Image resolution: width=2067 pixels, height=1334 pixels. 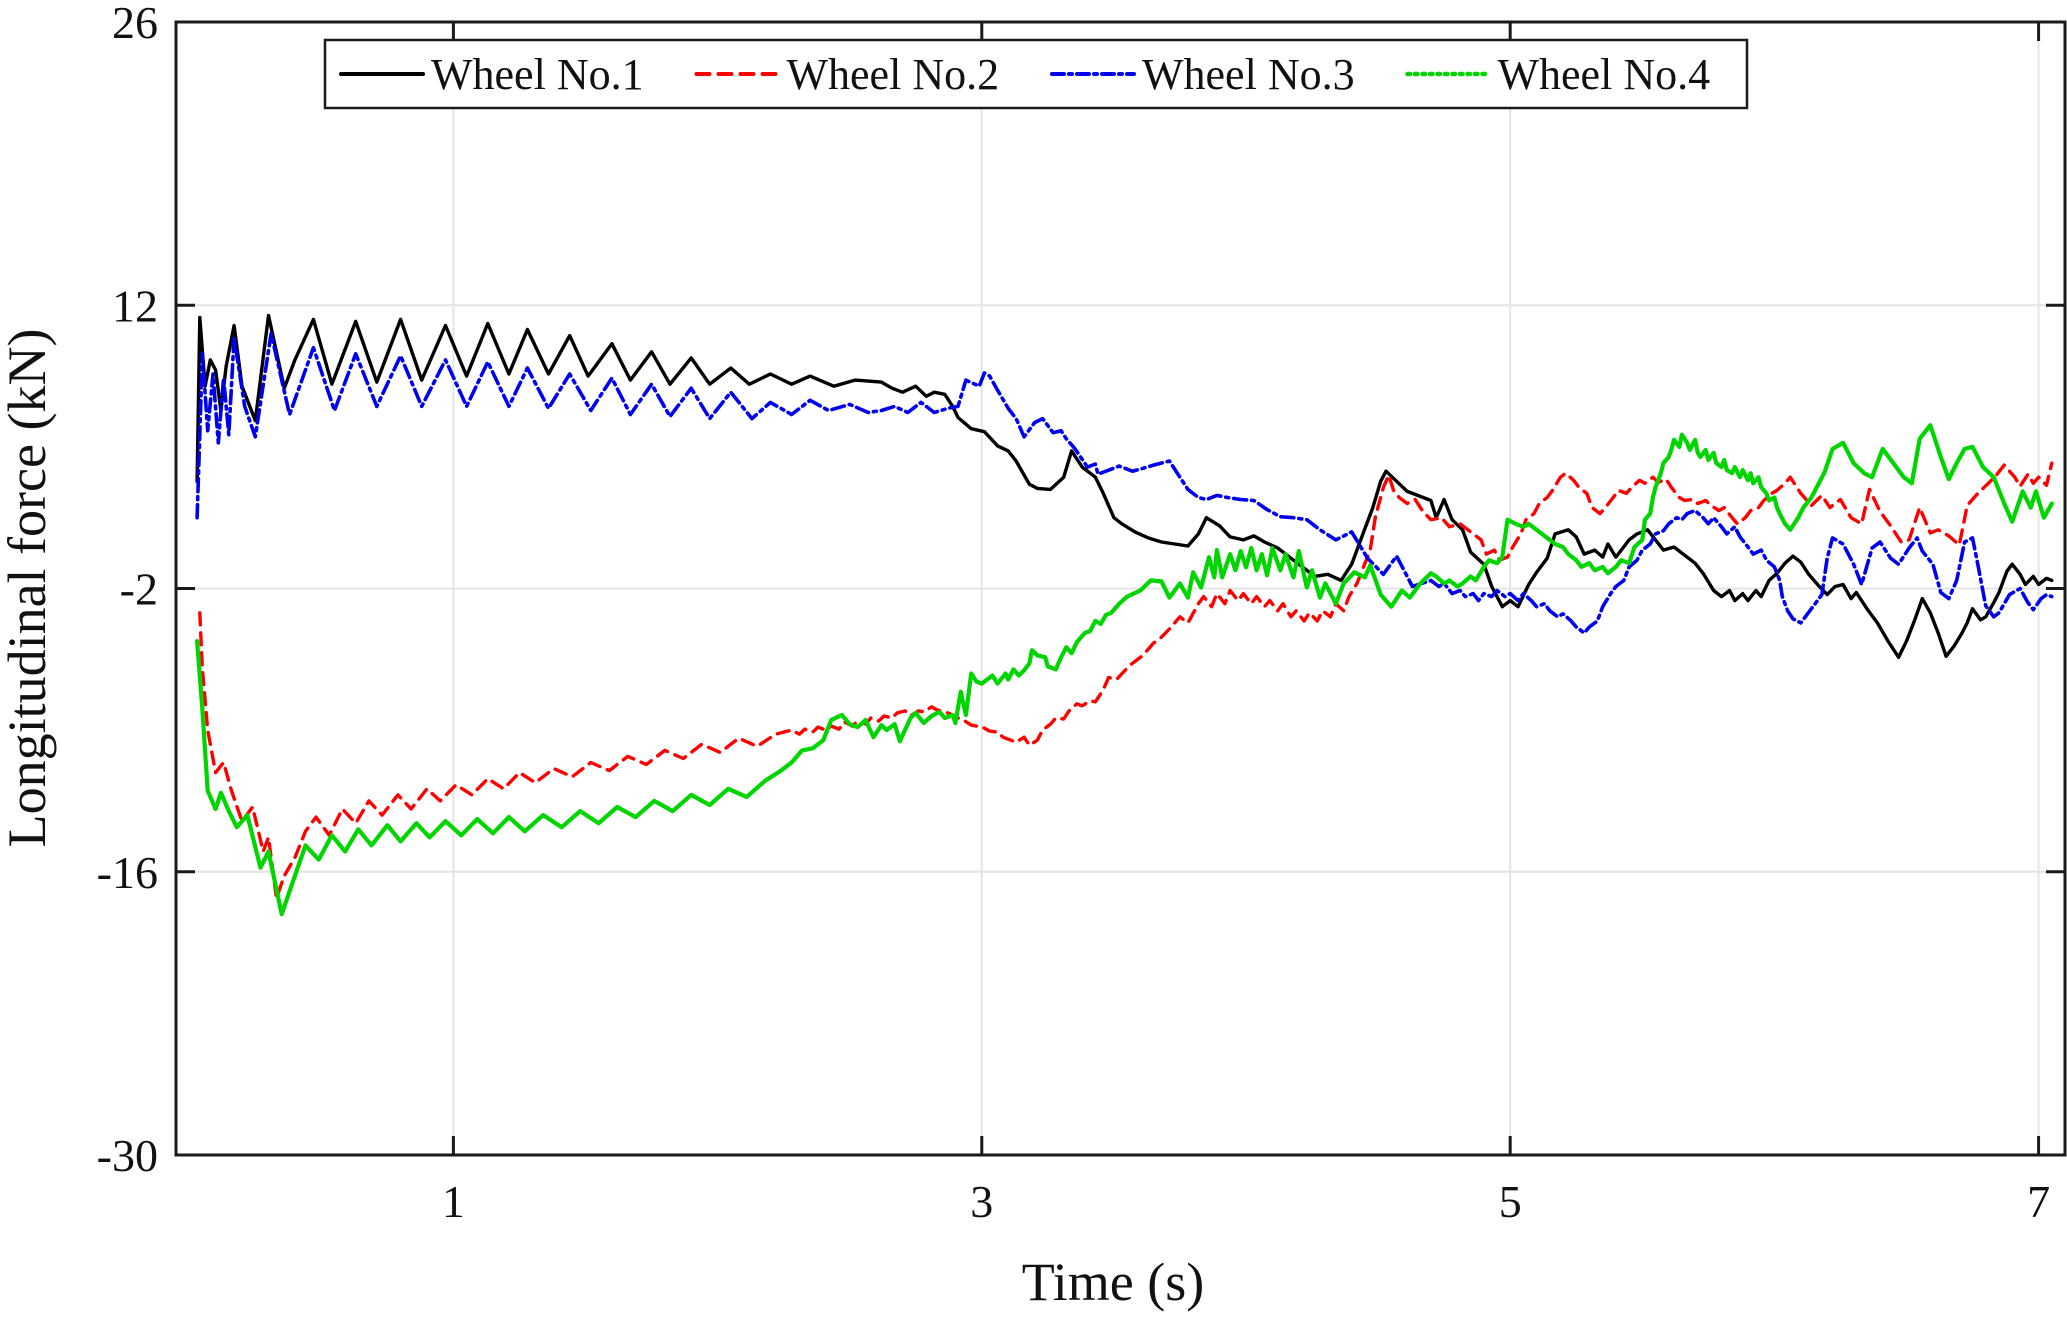 What do you see at coordinates (135, 305) in the screenshot?
I see `y-tick-label: 12` at bounding box center [135, 305].